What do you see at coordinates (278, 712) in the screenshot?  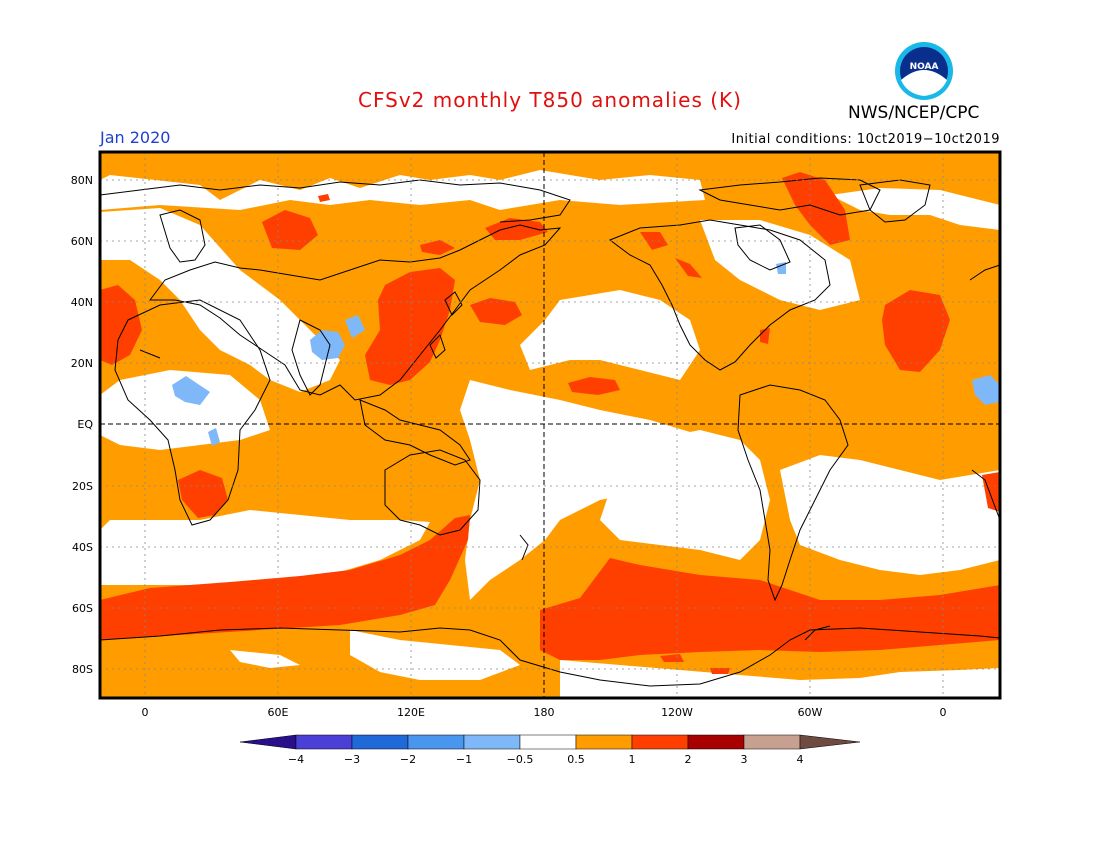 I see `lon-label: 60E` at bounding box center [278, 712].